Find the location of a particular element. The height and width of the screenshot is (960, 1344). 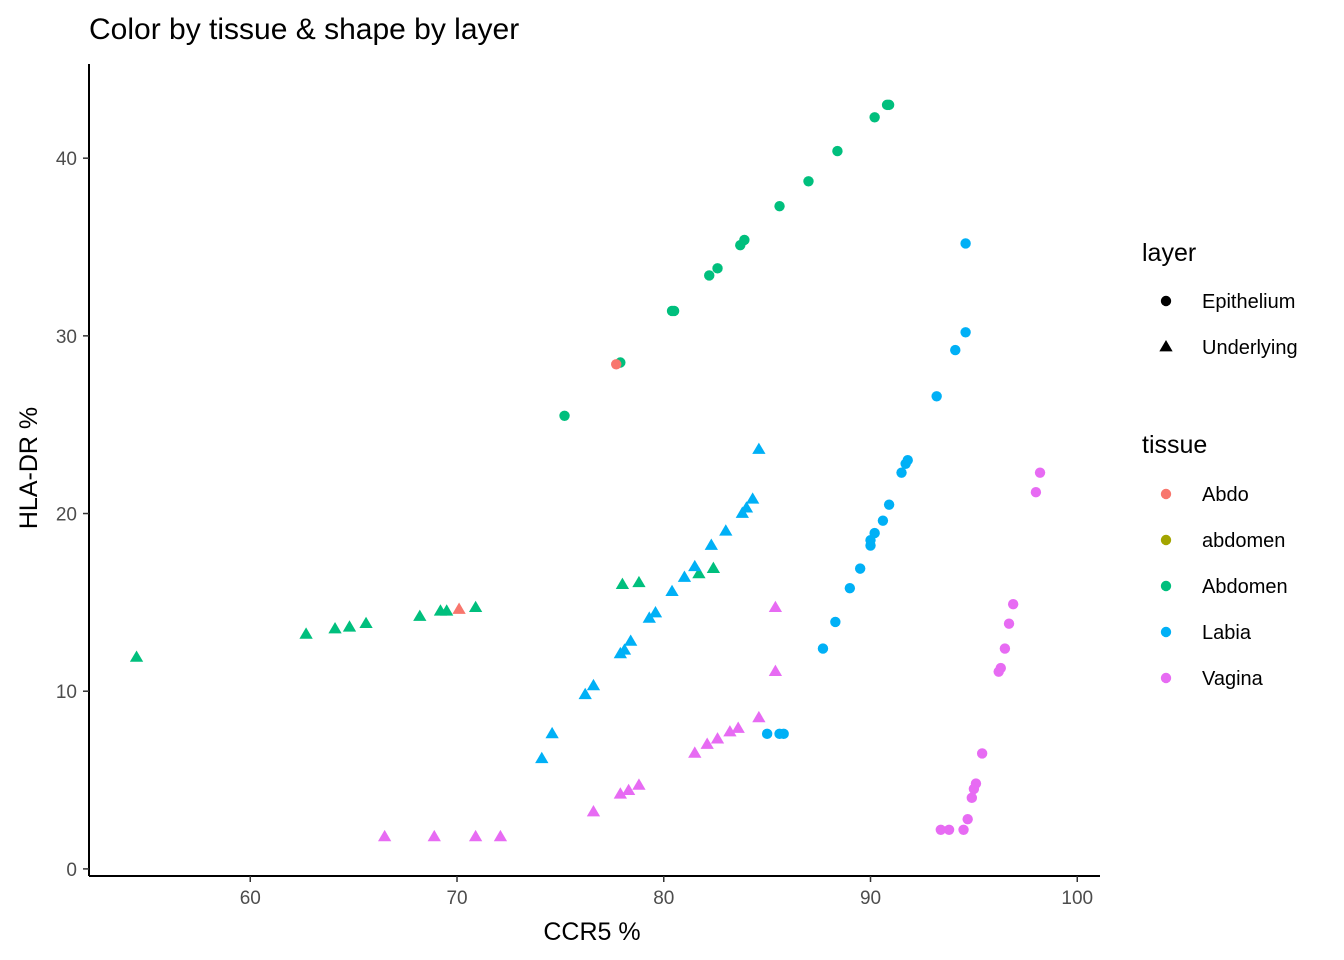

legend-label: Abdo is located at coordinates (1225, 495).